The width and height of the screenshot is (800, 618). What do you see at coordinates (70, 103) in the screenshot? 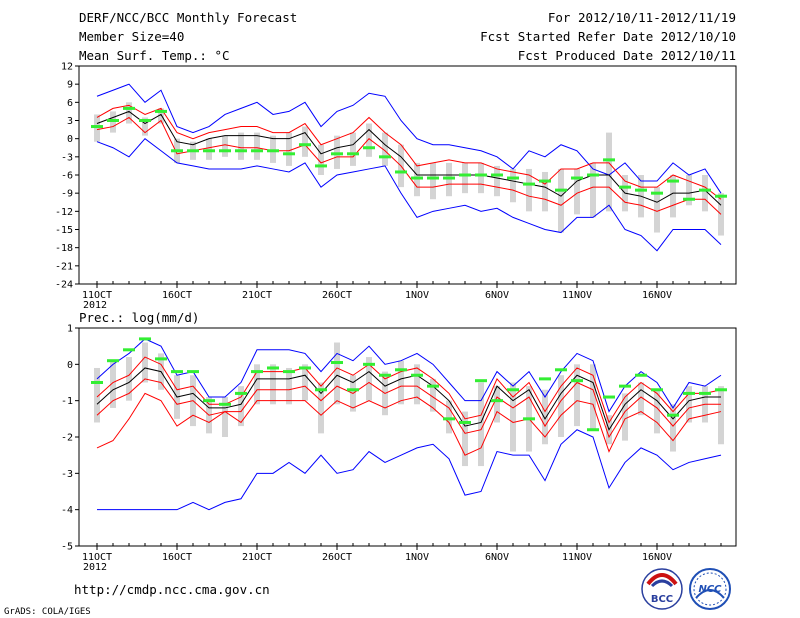
I see `y-tick-label: 6` at bounding box center [70, 103].